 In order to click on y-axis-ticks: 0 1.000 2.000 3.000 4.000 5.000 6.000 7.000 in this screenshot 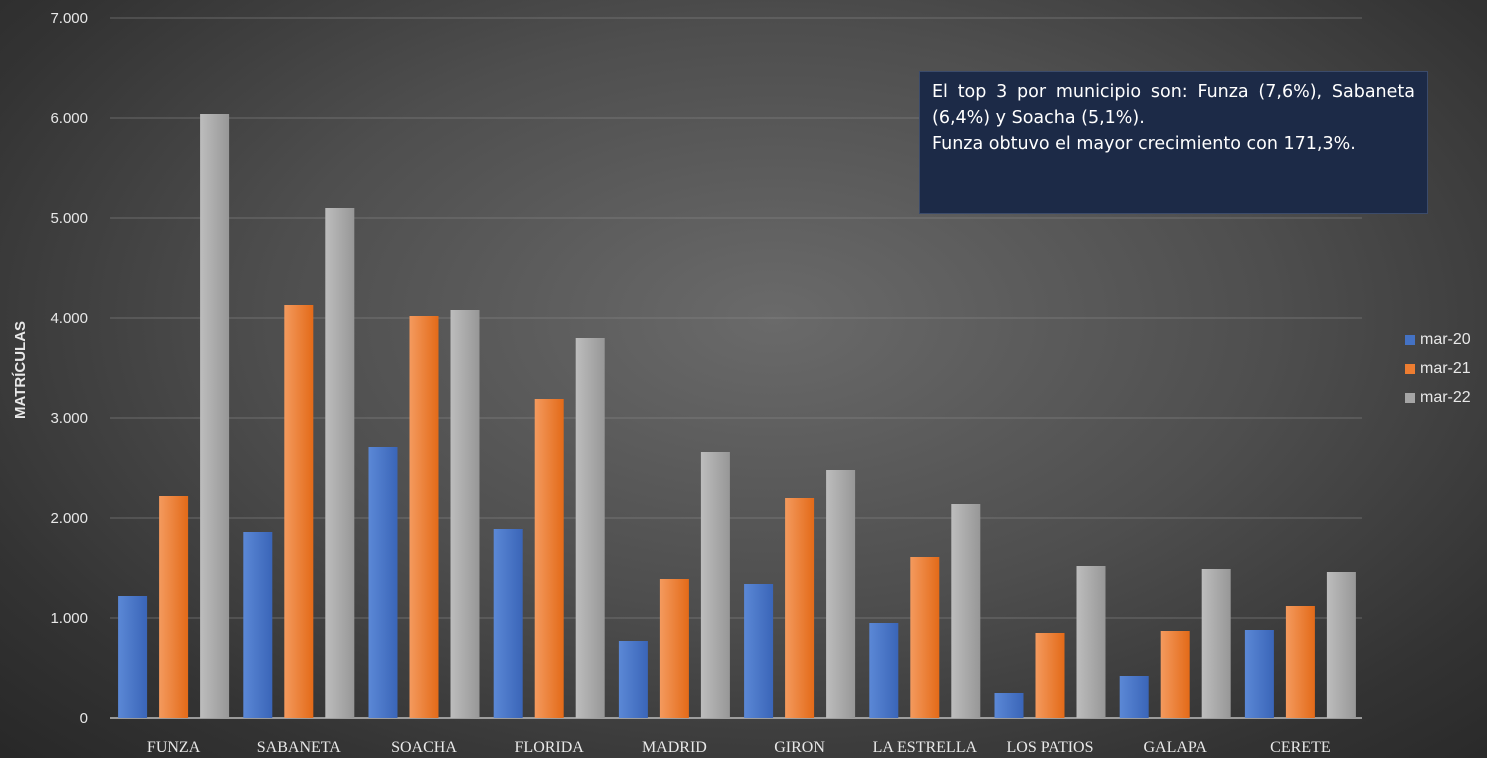, I will do `click(69, 368)`.